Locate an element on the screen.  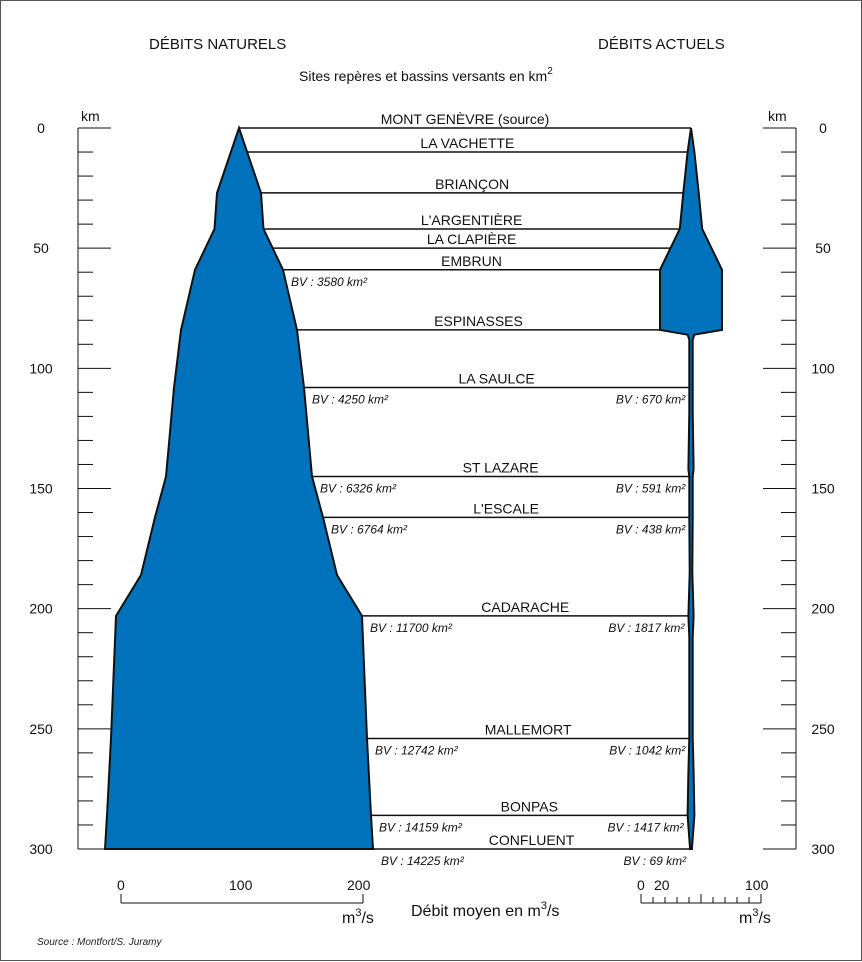
site-label-5: EMBRUN is located at coordinates (471, 261).